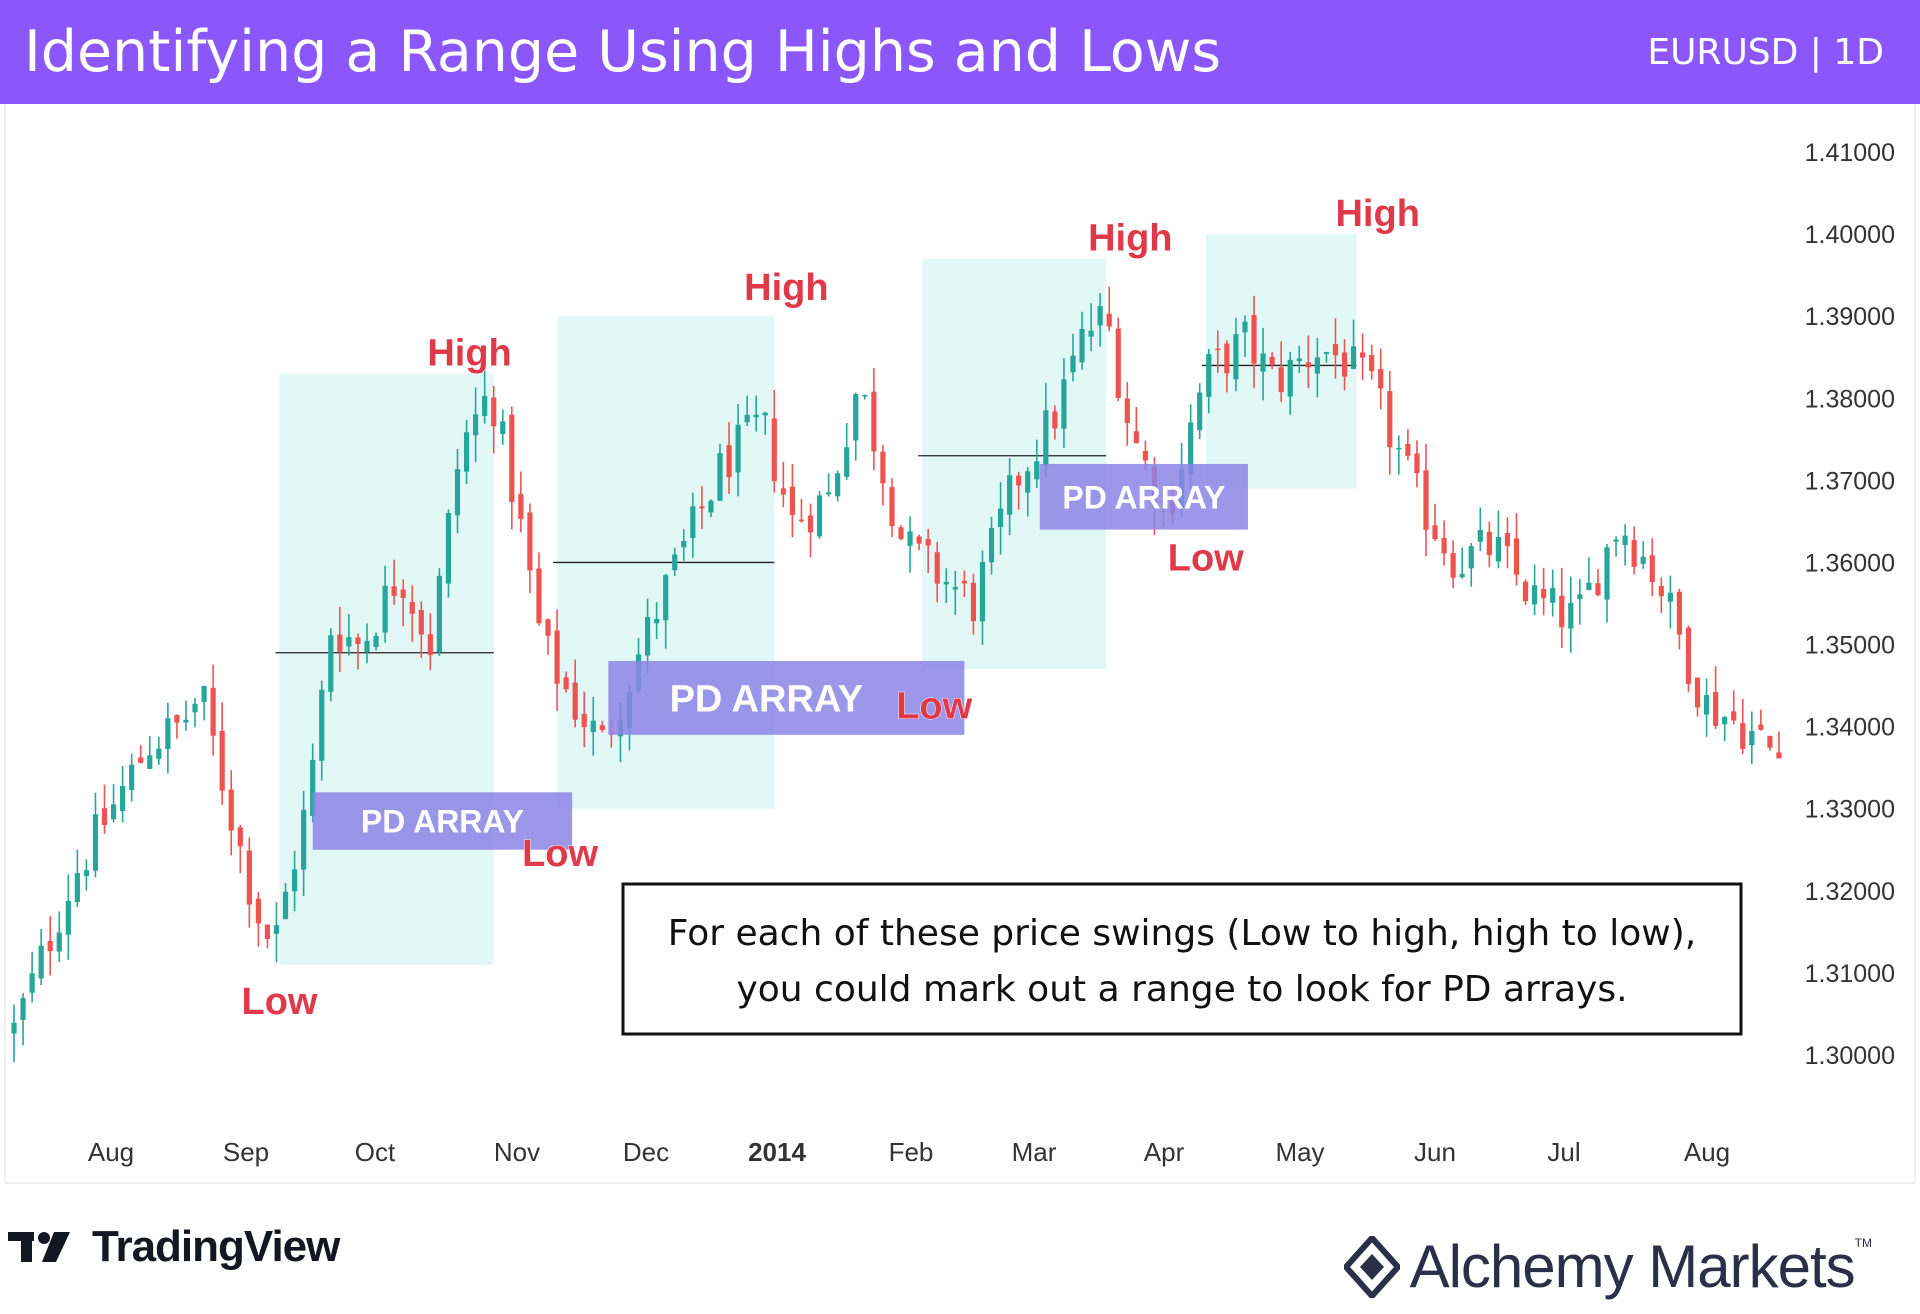 This screenshot has height=1314, width=1920. What do you see at coordinates (1707, 1152) in the screenshot?
I see `x-tick-label: Aug` at bounding box center [1707, 1152].